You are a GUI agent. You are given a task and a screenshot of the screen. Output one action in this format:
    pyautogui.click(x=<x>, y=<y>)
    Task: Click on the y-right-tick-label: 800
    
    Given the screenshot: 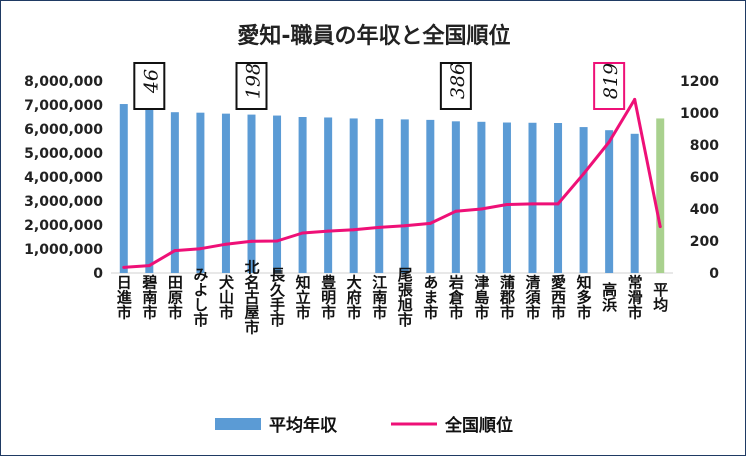 What is the action you would take?
    pyautogui.click(x=704, y=146)
    